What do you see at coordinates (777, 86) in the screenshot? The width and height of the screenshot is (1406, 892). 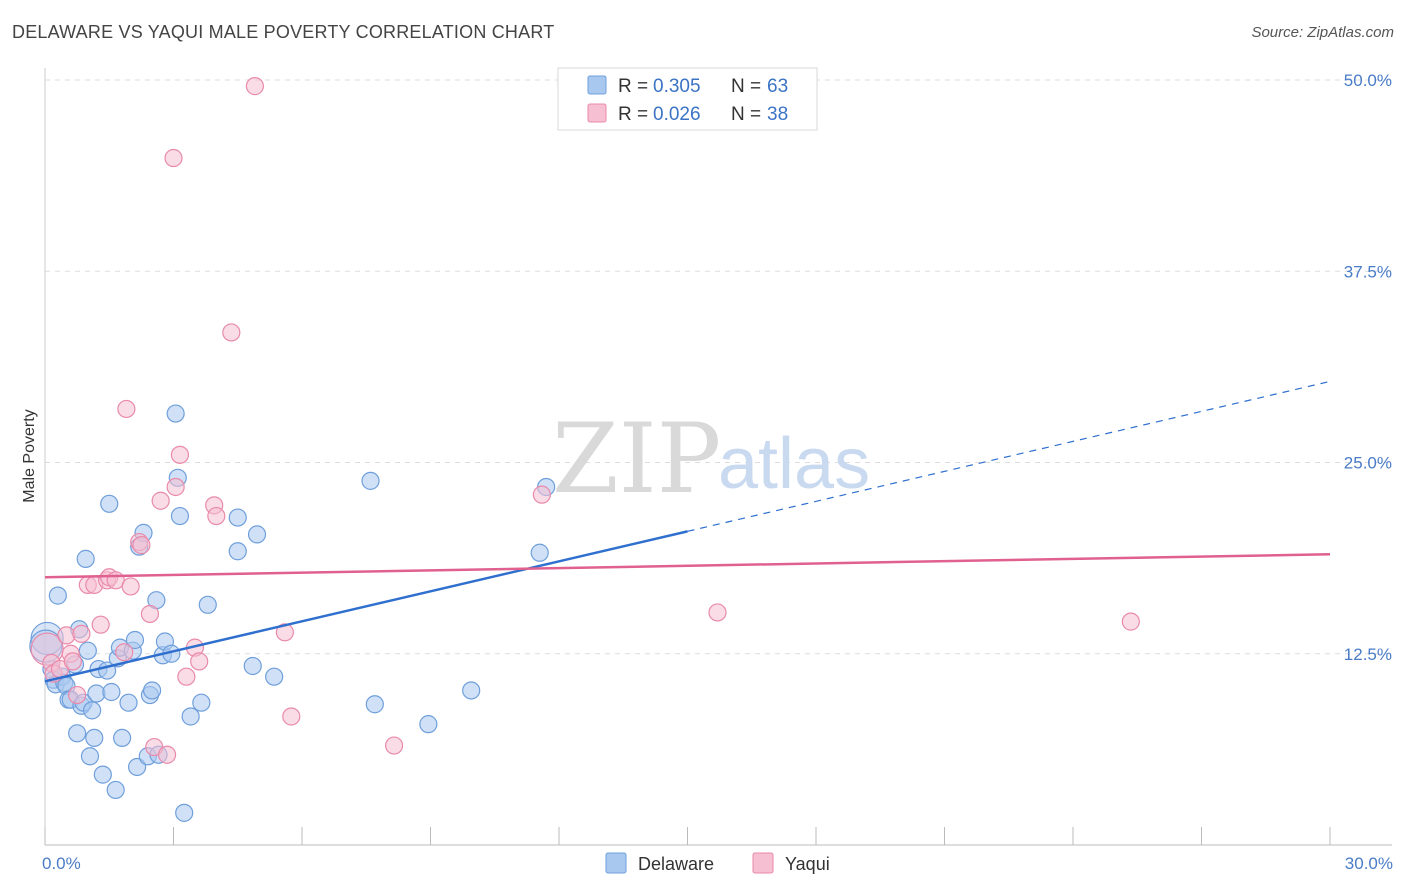 I see `legend-n-value-delaware: 63` at bounding box center [777, 86].